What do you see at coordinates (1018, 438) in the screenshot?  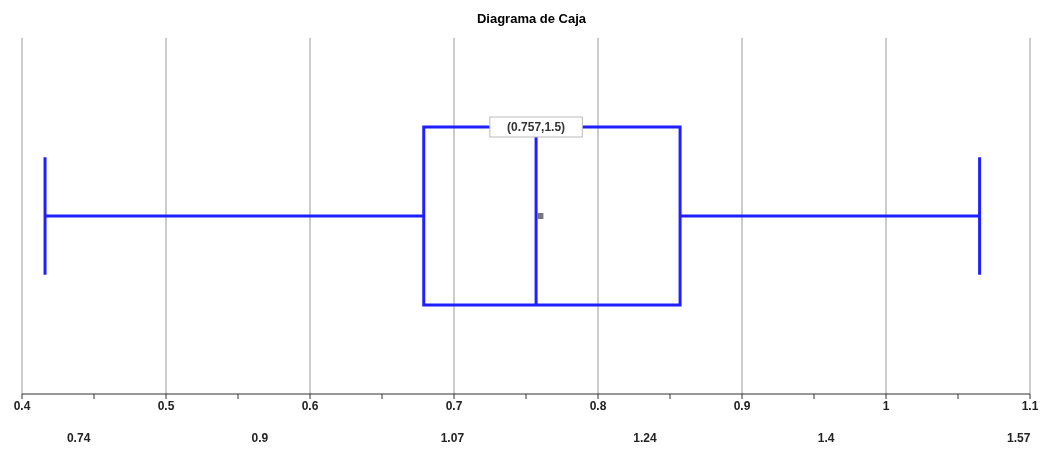 I see `x2-tick-label: 1.57` at bounding box center [1018, 438].